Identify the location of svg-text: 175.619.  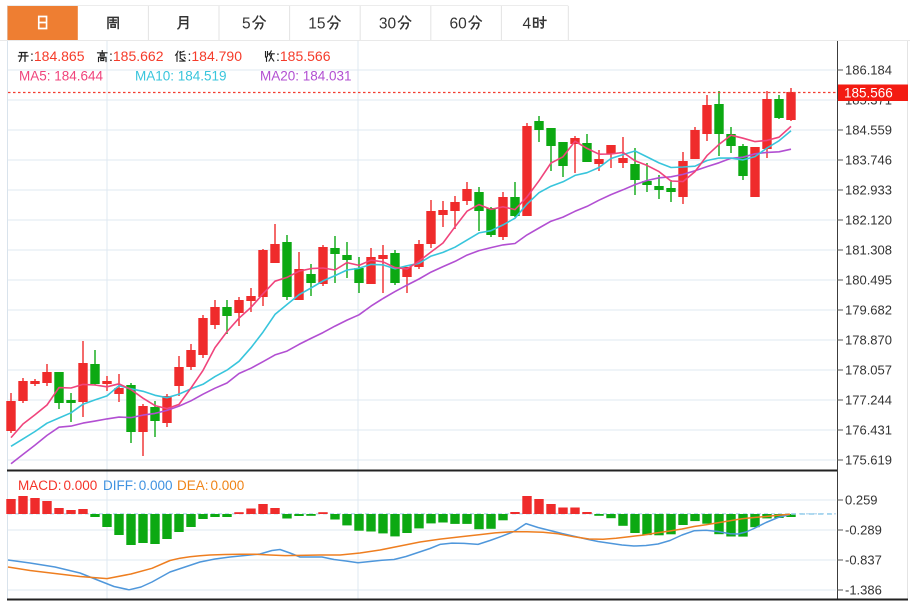
(868, 460).